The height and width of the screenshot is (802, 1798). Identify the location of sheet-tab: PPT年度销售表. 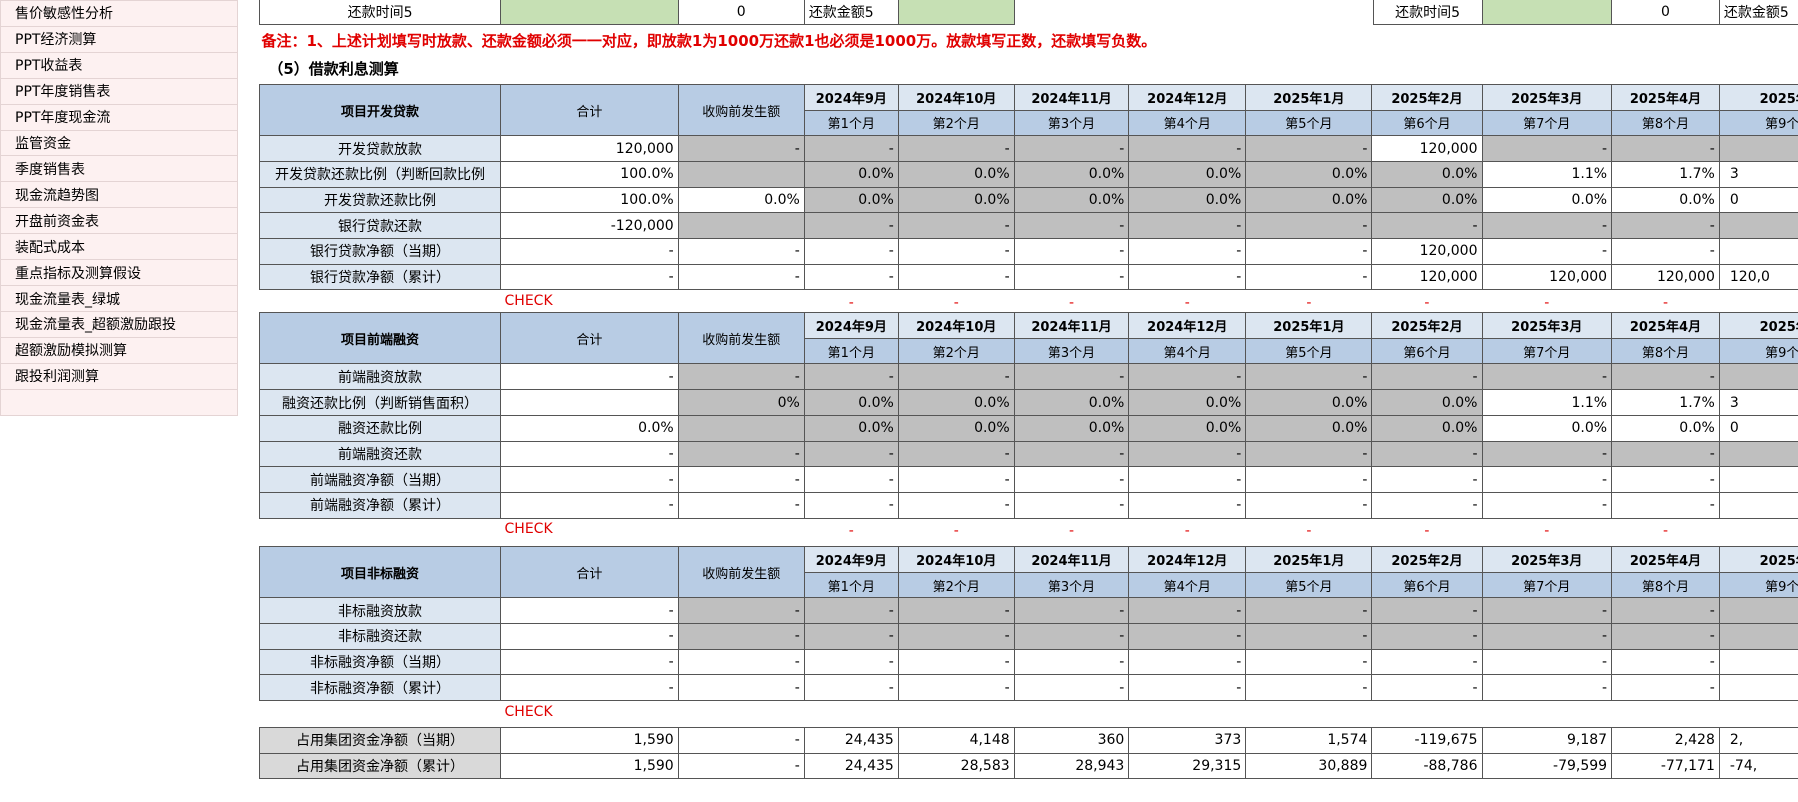
(119, 91).